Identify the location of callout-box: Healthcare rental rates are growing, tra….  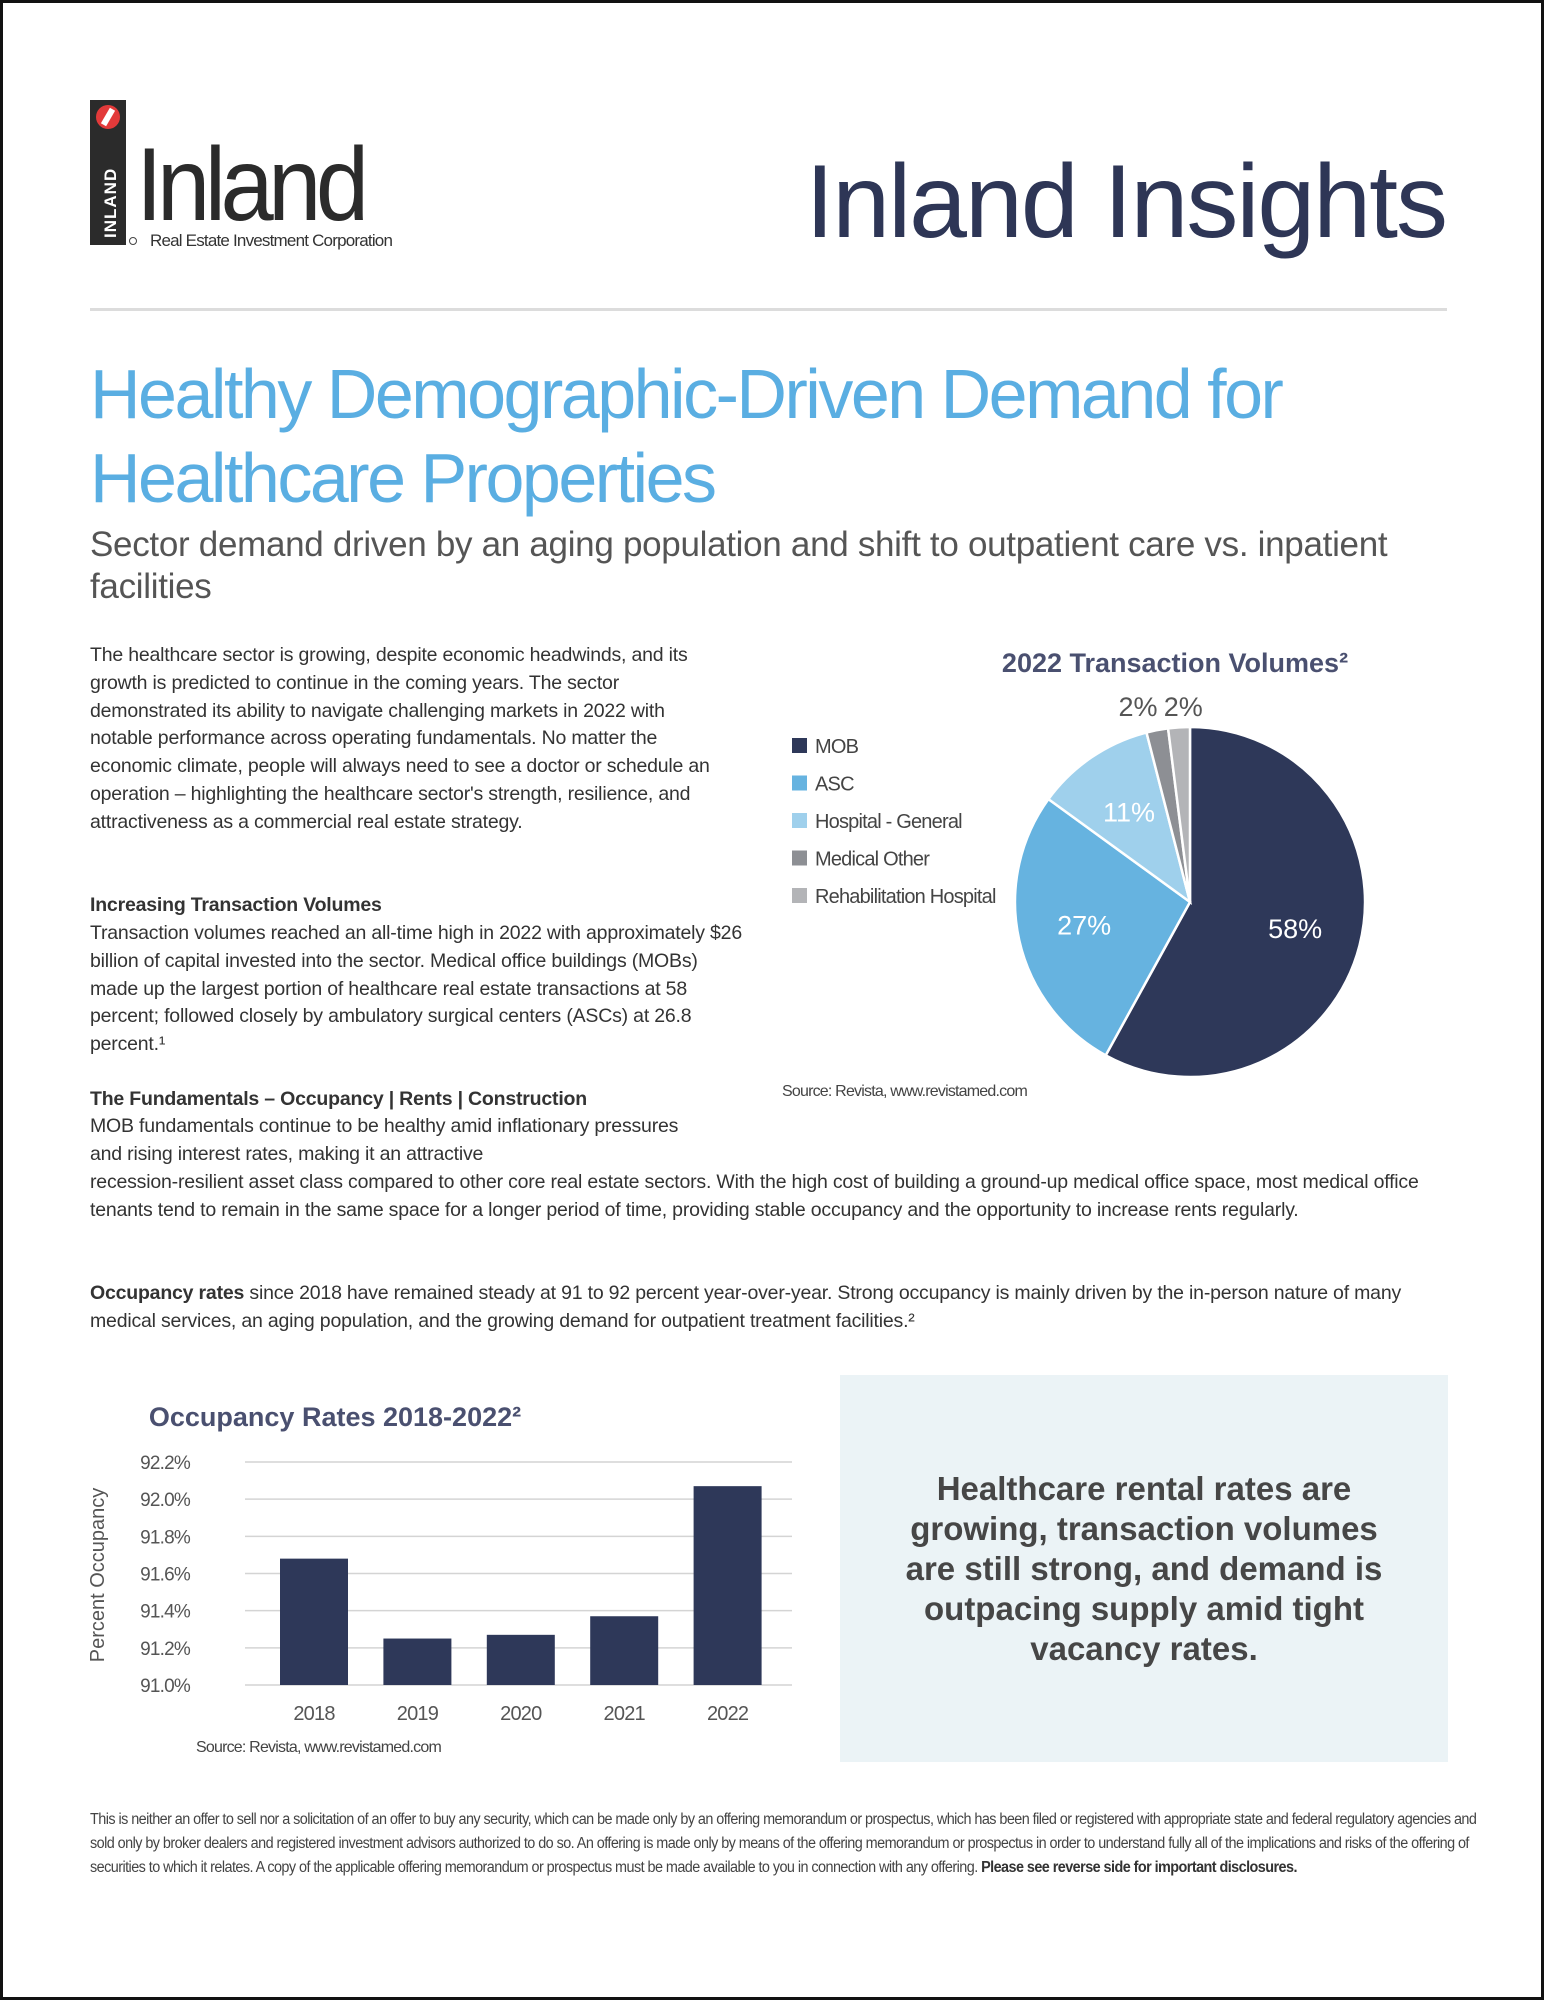
(1144, 1568).